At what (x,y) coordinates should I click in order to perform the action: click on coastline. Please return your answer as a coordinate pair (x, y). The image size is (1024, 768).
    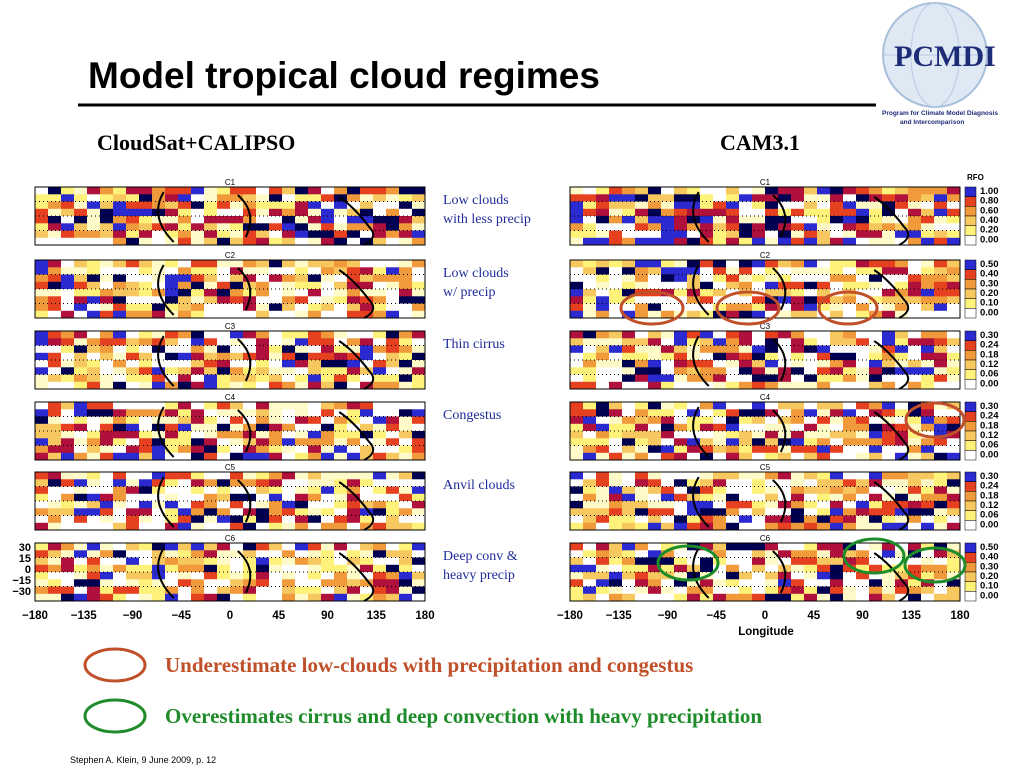
    Looking at the image, I should click on (801, 574).